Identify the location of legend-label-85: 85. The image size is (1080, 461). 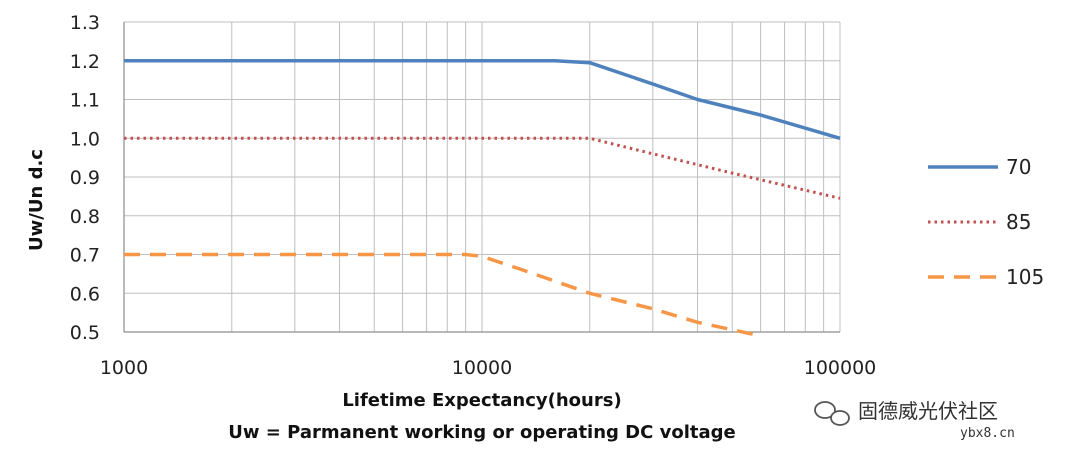
(1018, 222).